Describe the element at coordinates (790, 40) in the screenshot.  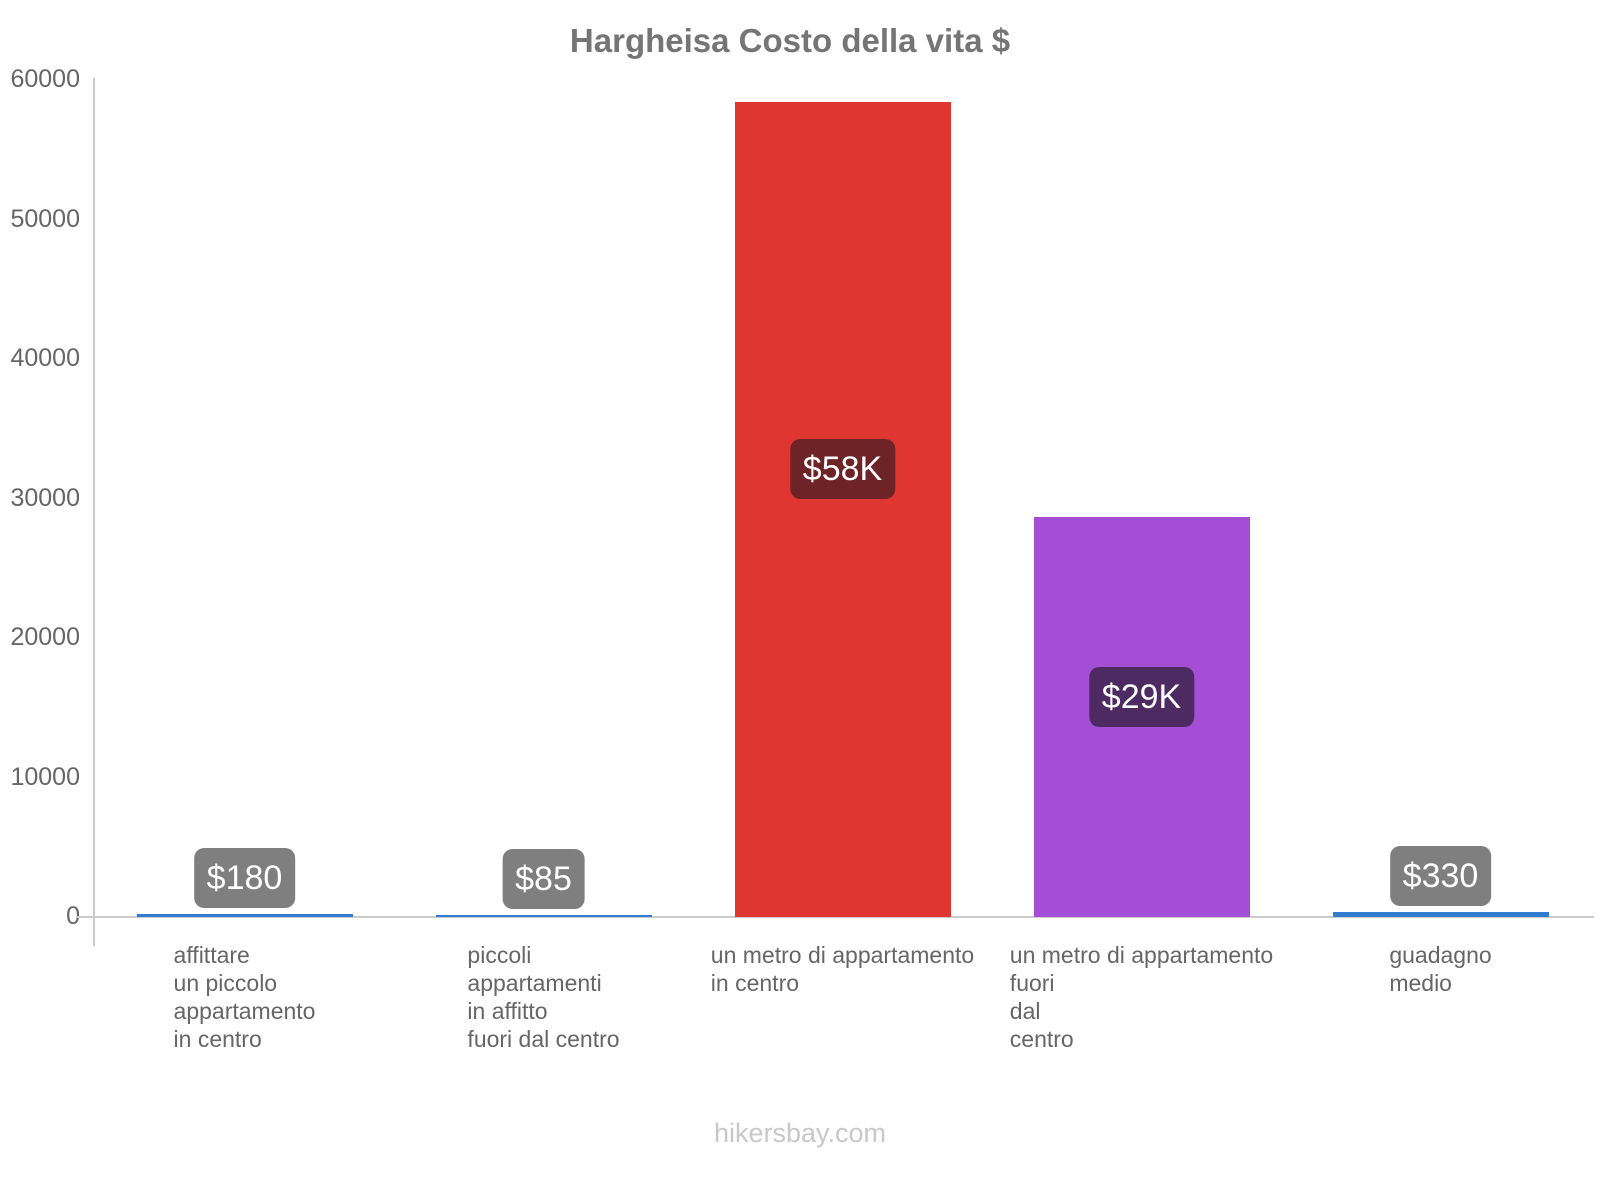
I see `chart-title: Hargheisa Costo della vita $` at that location.